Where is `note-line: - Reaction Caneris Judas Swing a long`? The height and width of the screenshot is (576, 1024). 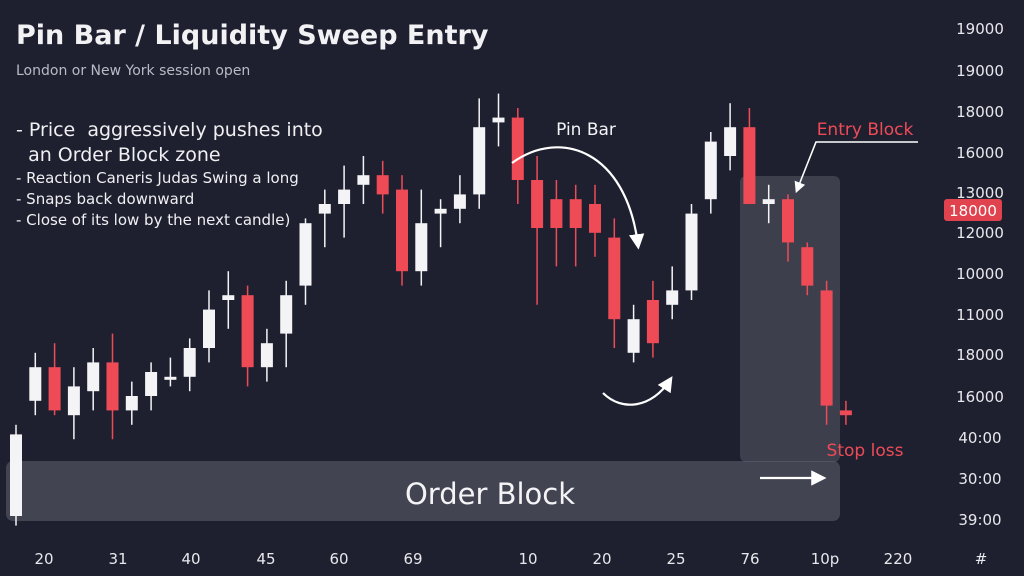
note-line: - Reaction Caneris Judas Swing a long is located at coordinates (157, 178).